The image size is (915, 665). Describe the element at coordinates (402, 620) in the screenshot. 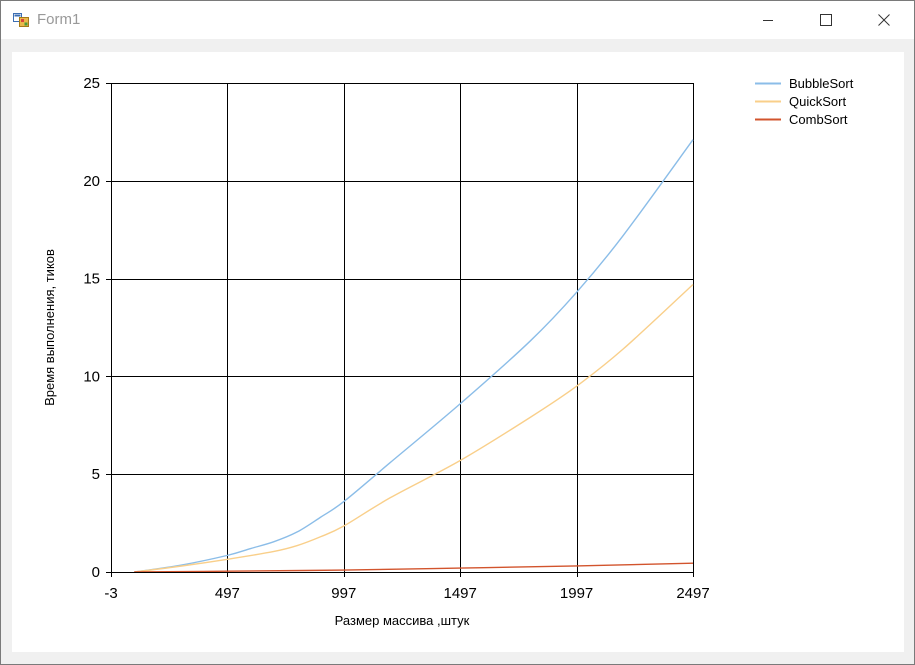

I see `x-axis-title: Размер массива ,штук` at that location.